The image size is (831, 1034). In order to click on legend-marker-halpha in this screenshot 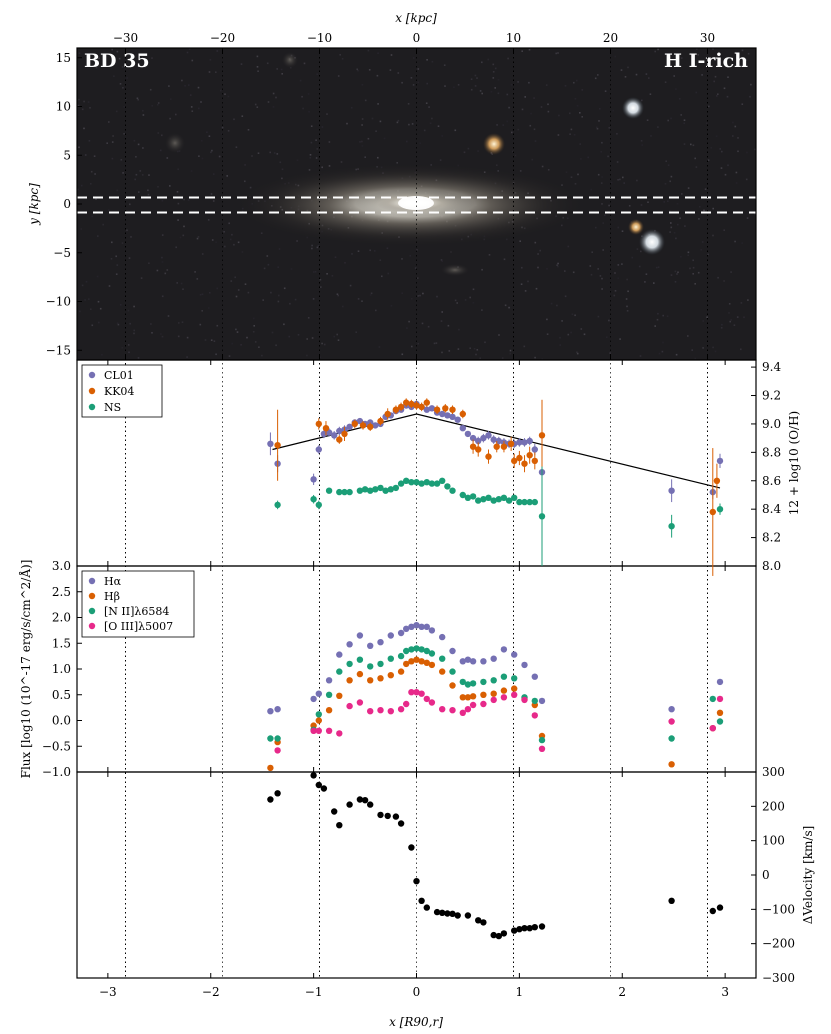, I will do `click(92, 581)`.